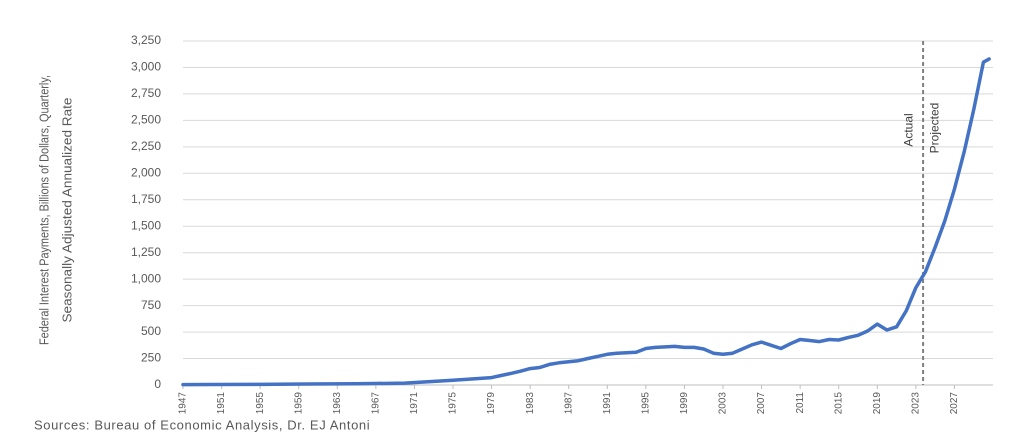 This screenshot has width=1024, height=448. I want to click on x-tick-label: 1995, so click(645, 403).